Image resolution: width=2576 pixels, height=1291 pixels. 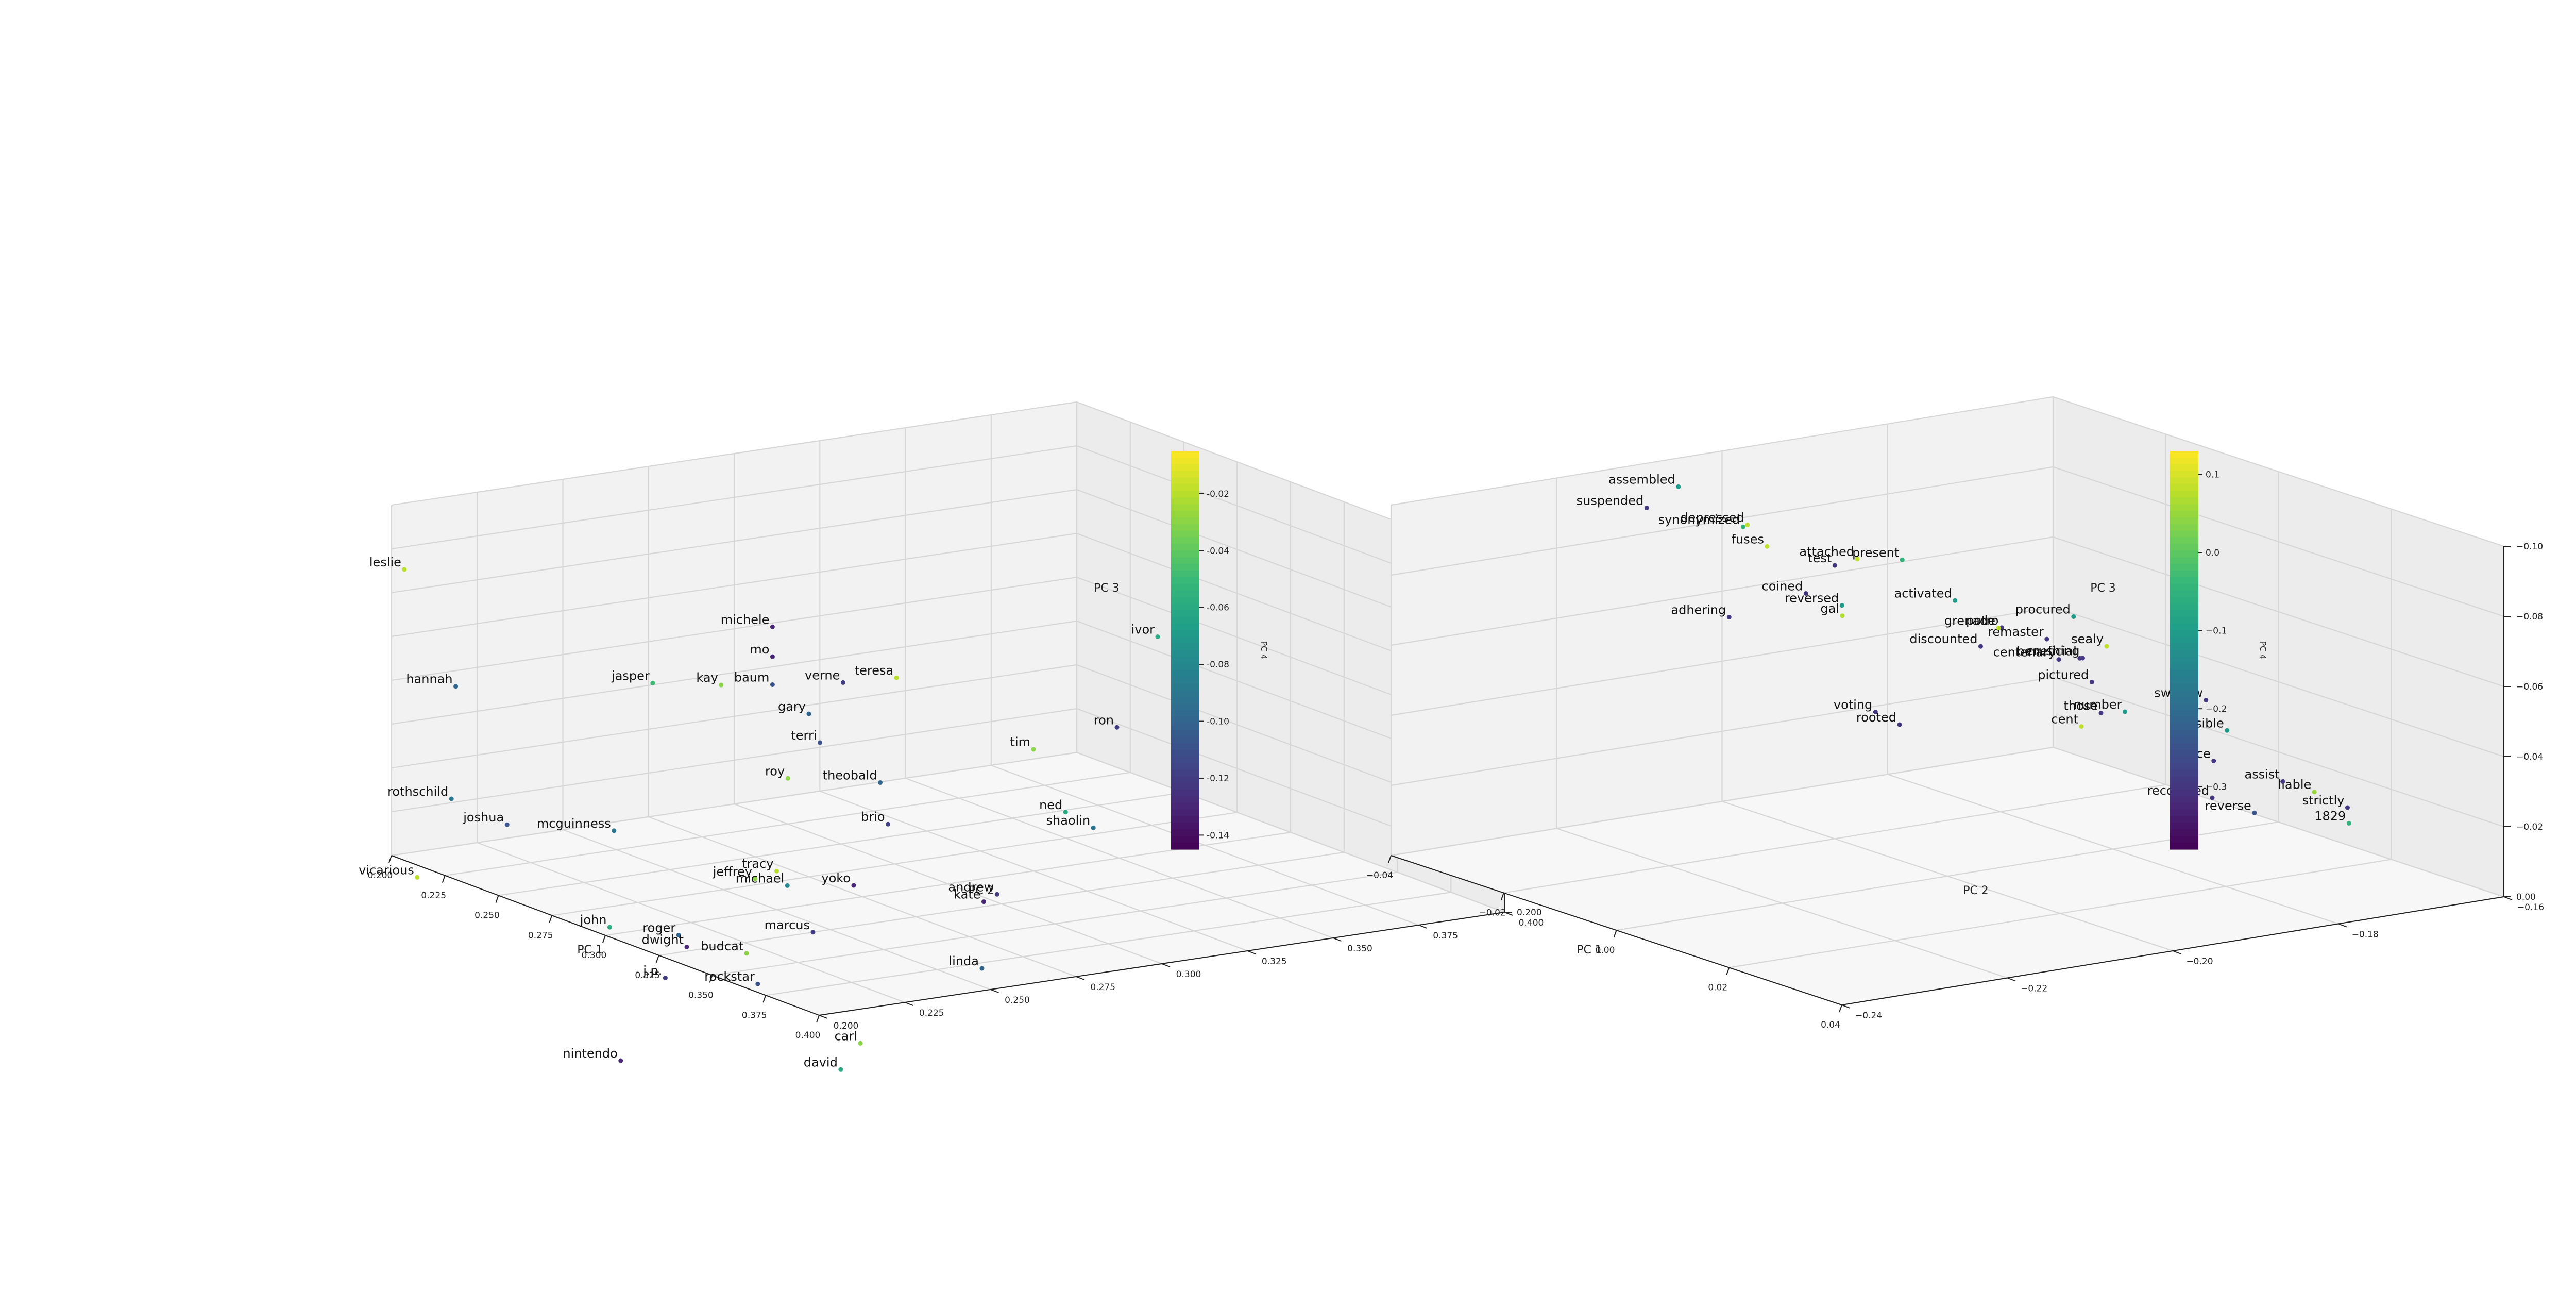 What do you see at coordinates (1445, 936) in the screenshot?
I see `y-tick-label: 0.375` at bounding box center [1445, 936].